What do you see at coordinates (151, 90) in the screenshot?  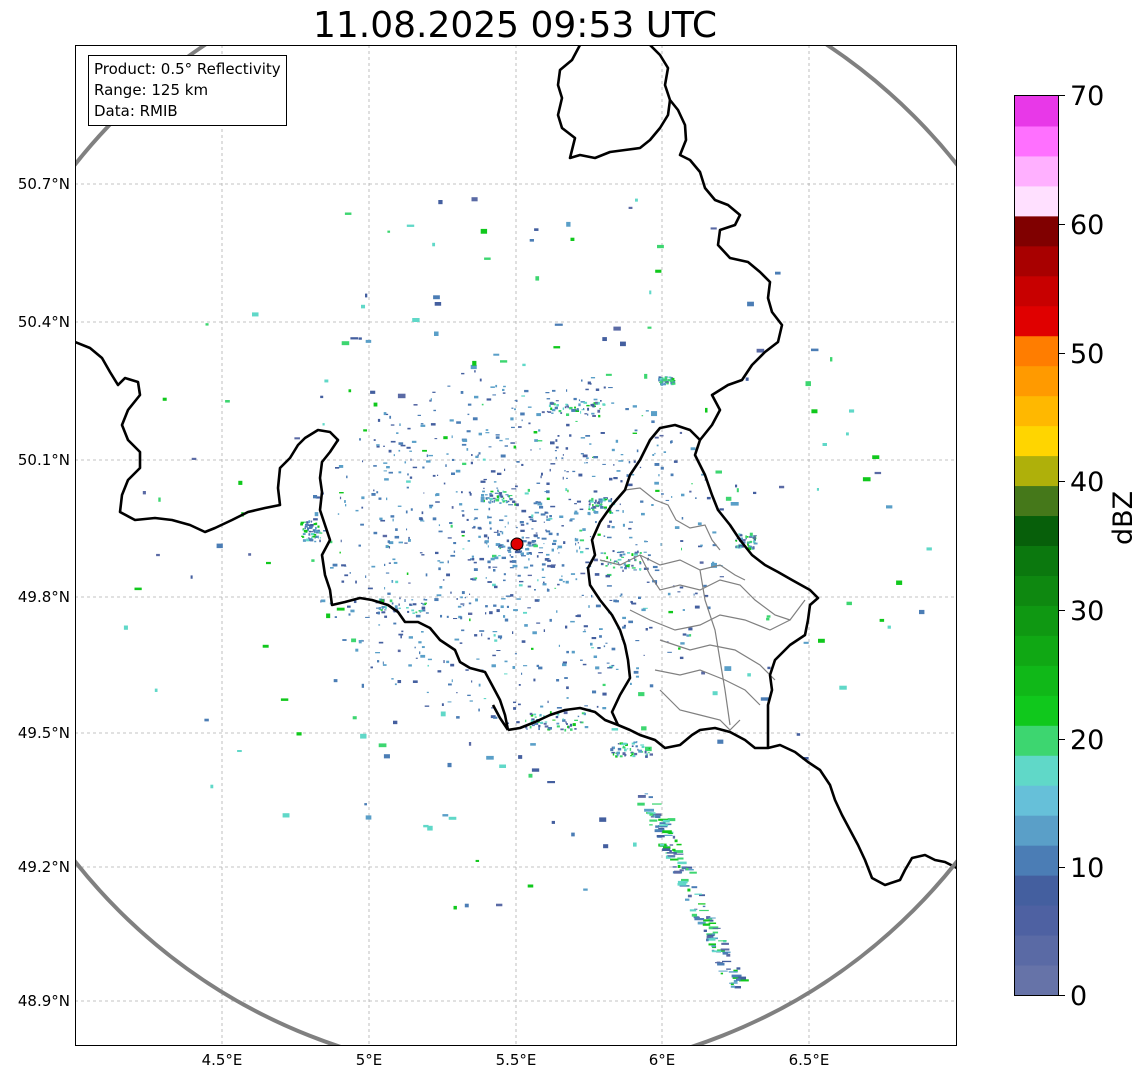 I see `range-label: Range: 125 km` at bounding box center [151, 90].